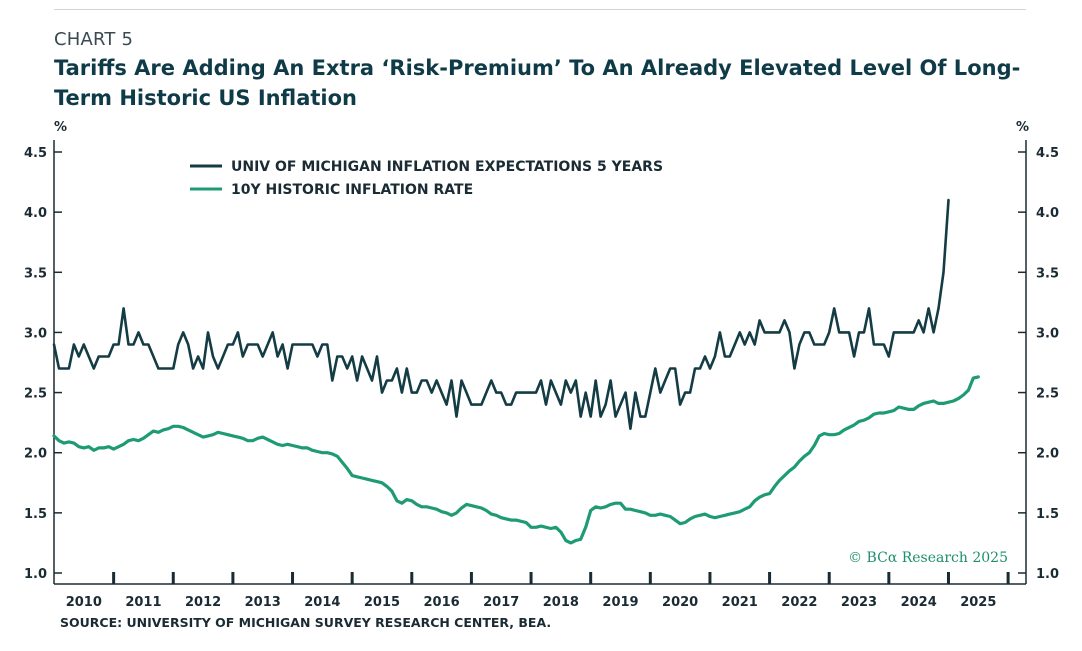  I want to click on top-rule, so click(540, 9).